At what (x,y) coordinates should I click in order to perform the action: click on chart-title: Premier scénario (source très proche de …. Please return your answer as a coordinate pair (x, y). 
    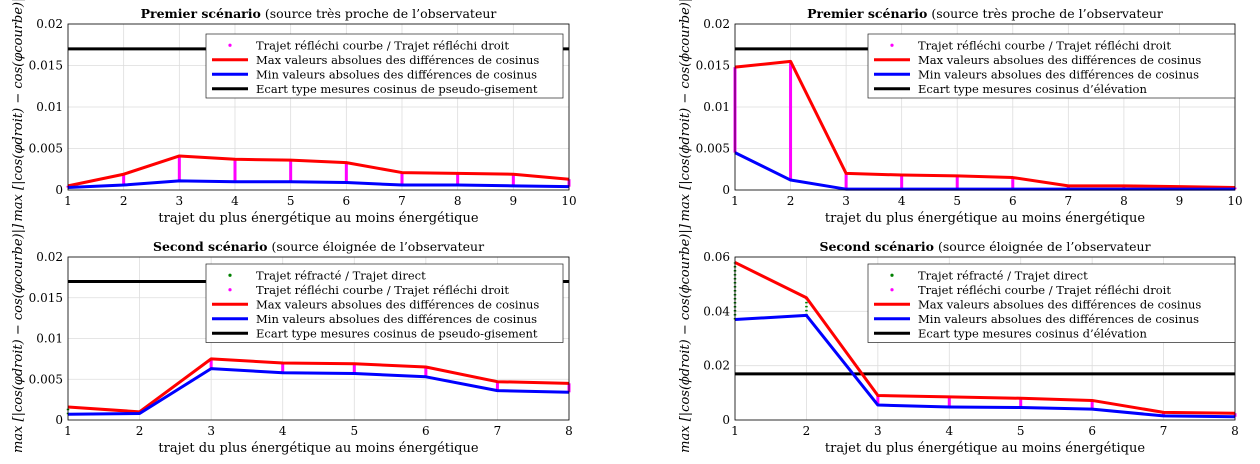
    Looking at the image, I should click on (319, 13).